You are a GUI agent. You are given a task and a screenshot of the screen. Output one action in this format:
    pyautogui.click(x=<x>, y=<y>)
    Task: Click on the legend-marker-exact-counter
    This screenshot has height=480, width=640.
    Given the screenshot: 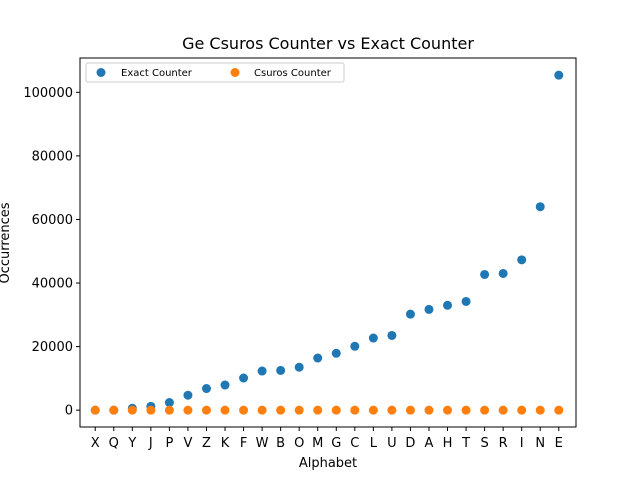 What is the action you would take?
    pyautogui.click(x=101, y=72)
    